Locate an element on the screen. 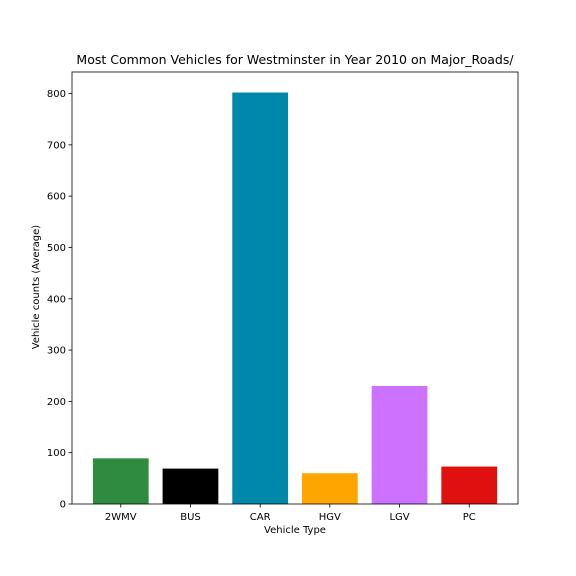  x-tick-label: LGV is located at coordinates (399, 517).